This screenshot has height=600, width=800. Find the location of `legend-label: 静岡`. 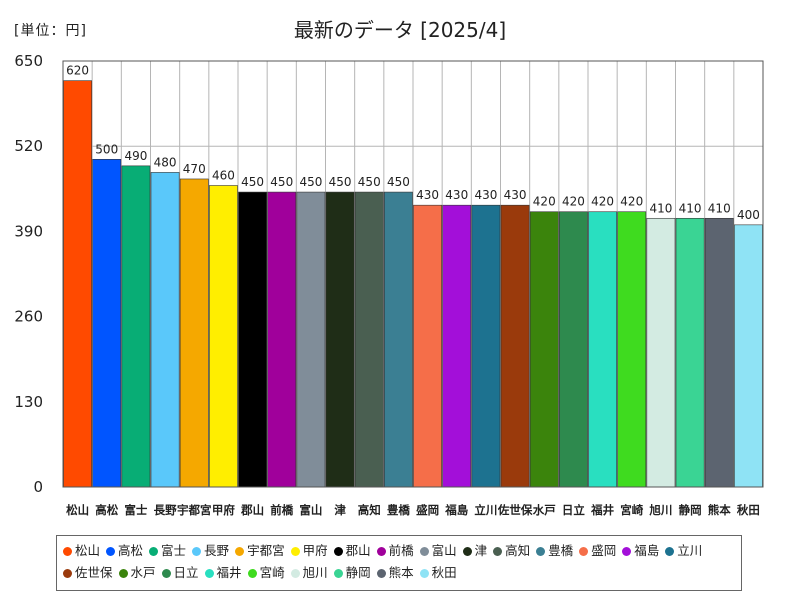

legend-label: 静岡 is located at coordinates (358, 572).